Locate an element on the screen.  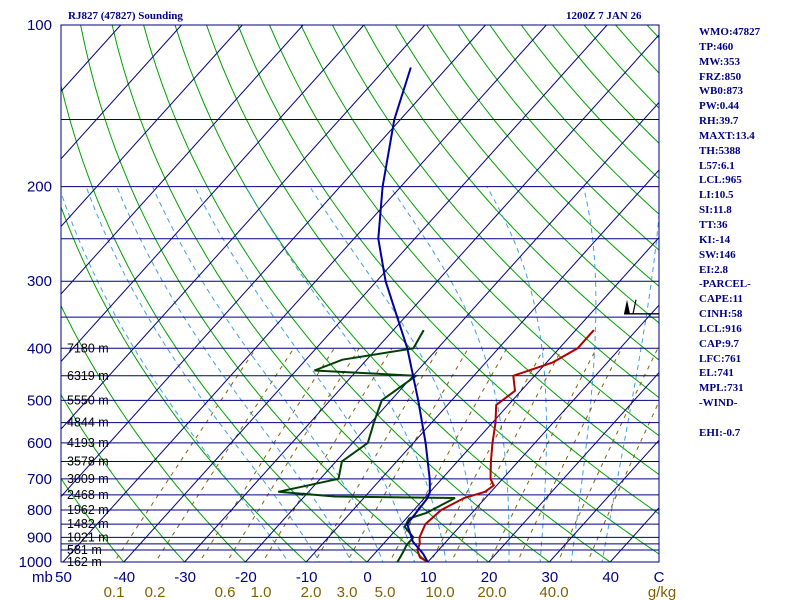
stat-item: -PARCEL- is located at coordinates (725, 284).